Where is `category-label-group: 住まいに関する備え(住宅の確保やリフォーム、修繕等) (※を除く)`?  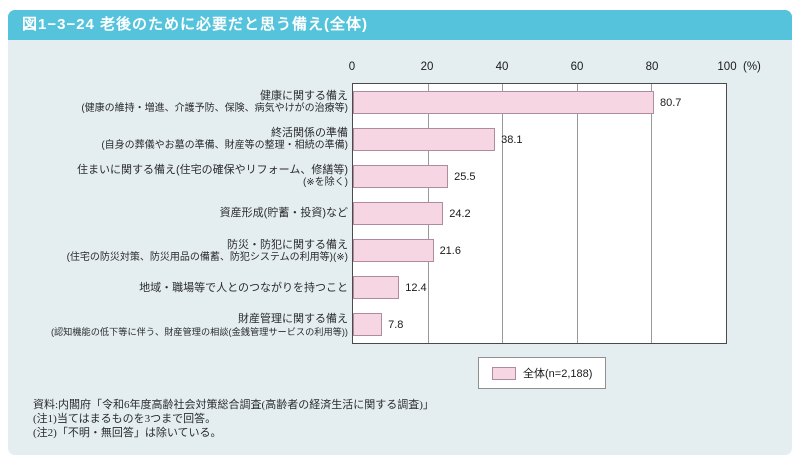
category-label-group: 住まいに関する備え(住宅の確保やリフォーム、修繕等) (※を除く) is located at coordinates (179, 176).